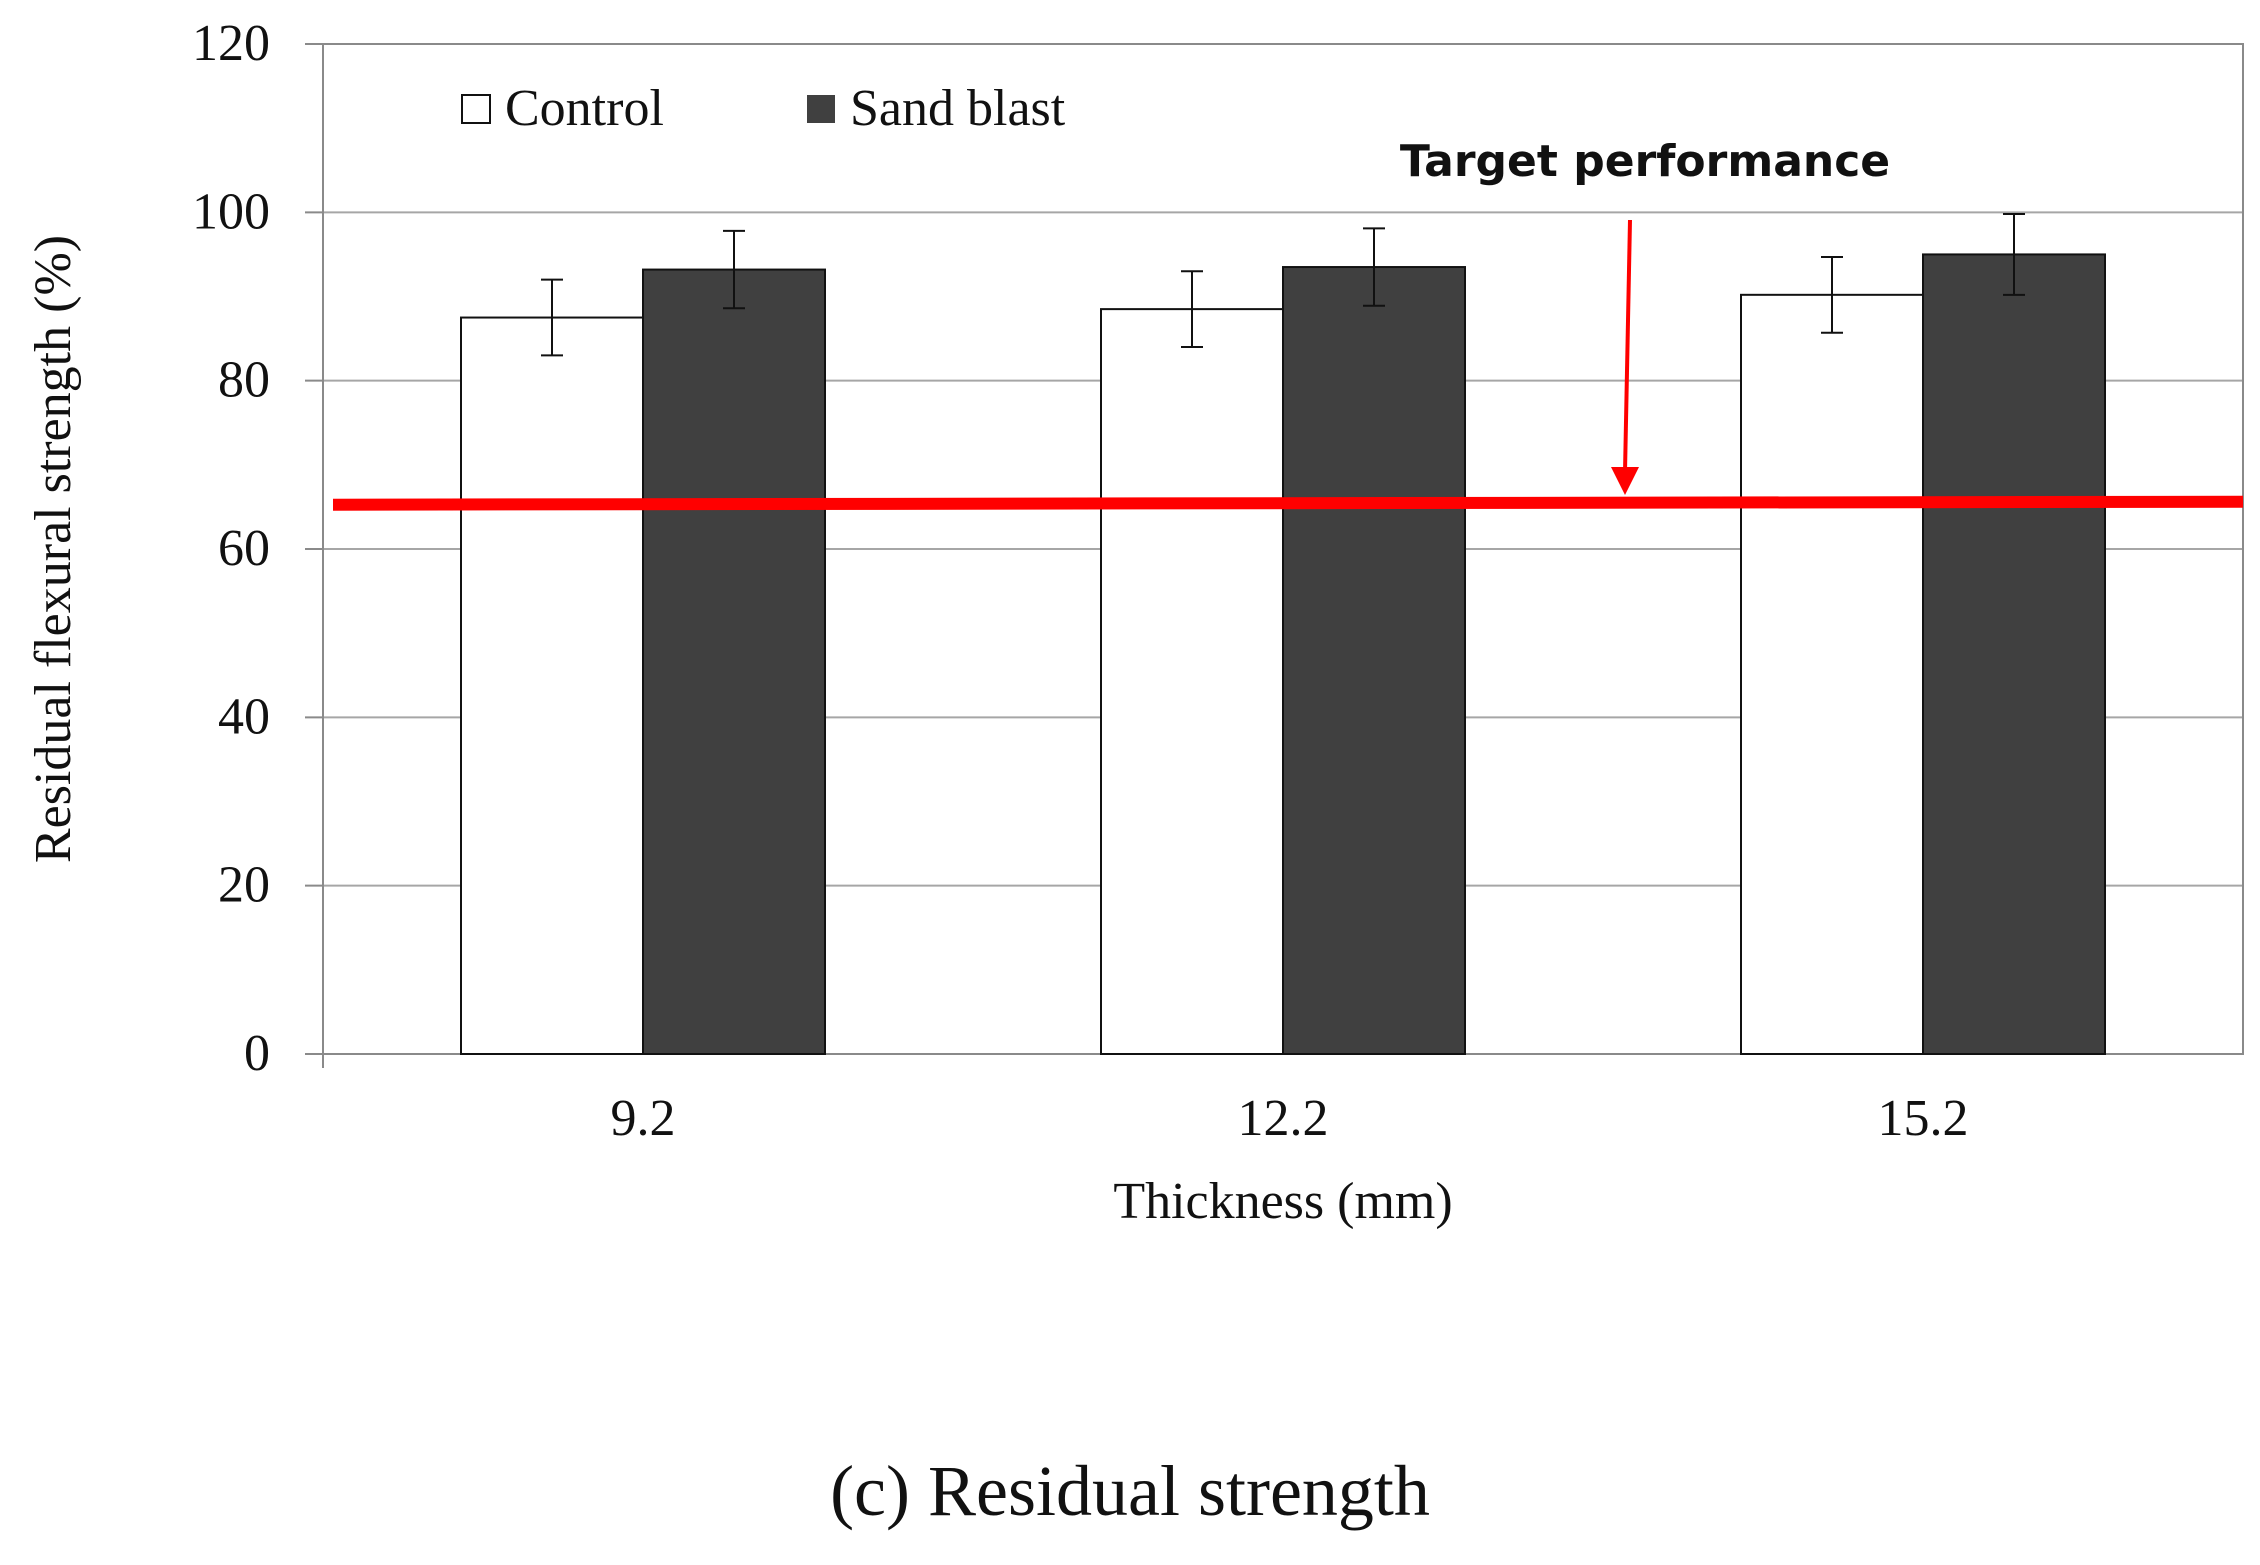 The image size is (2260, 1565). I want to click on legend-label-sand-blast: Sand blast, so click(958, 108).